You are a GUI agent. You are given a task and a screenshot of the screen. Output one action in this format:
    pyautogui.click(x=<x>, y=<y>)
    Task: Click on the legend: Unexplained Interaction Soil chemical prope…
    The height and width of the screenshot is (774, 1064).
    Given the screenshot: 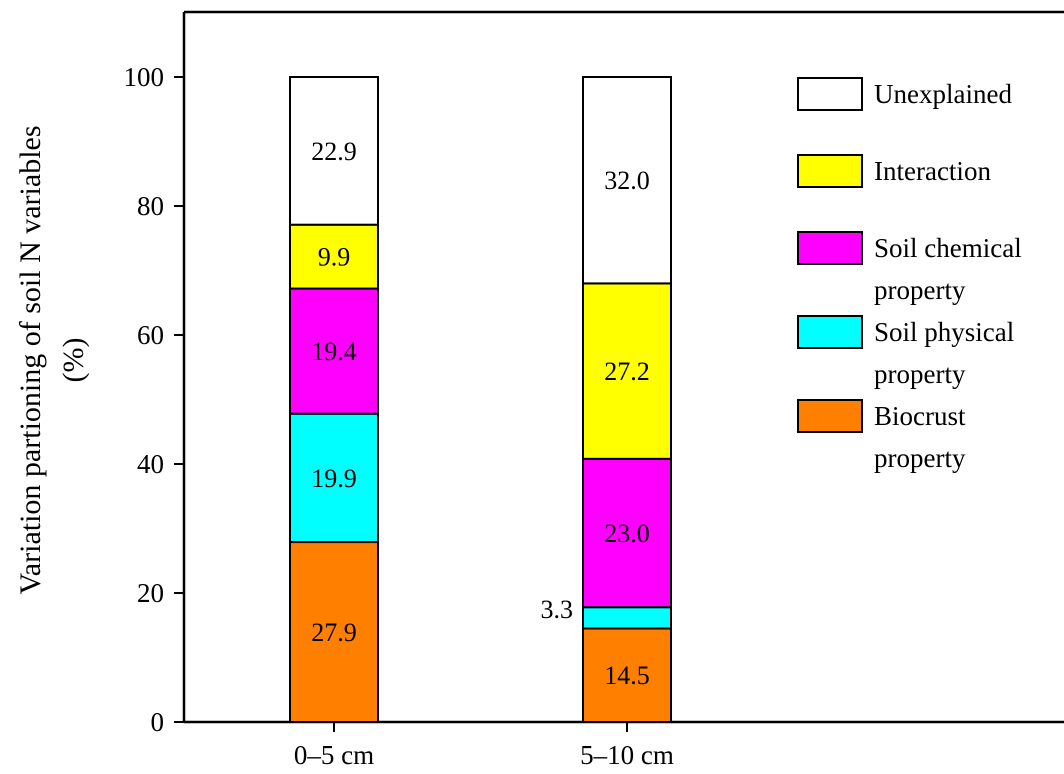 What is the action you would take?
    pyautogui.click(x=909, y=275)
    